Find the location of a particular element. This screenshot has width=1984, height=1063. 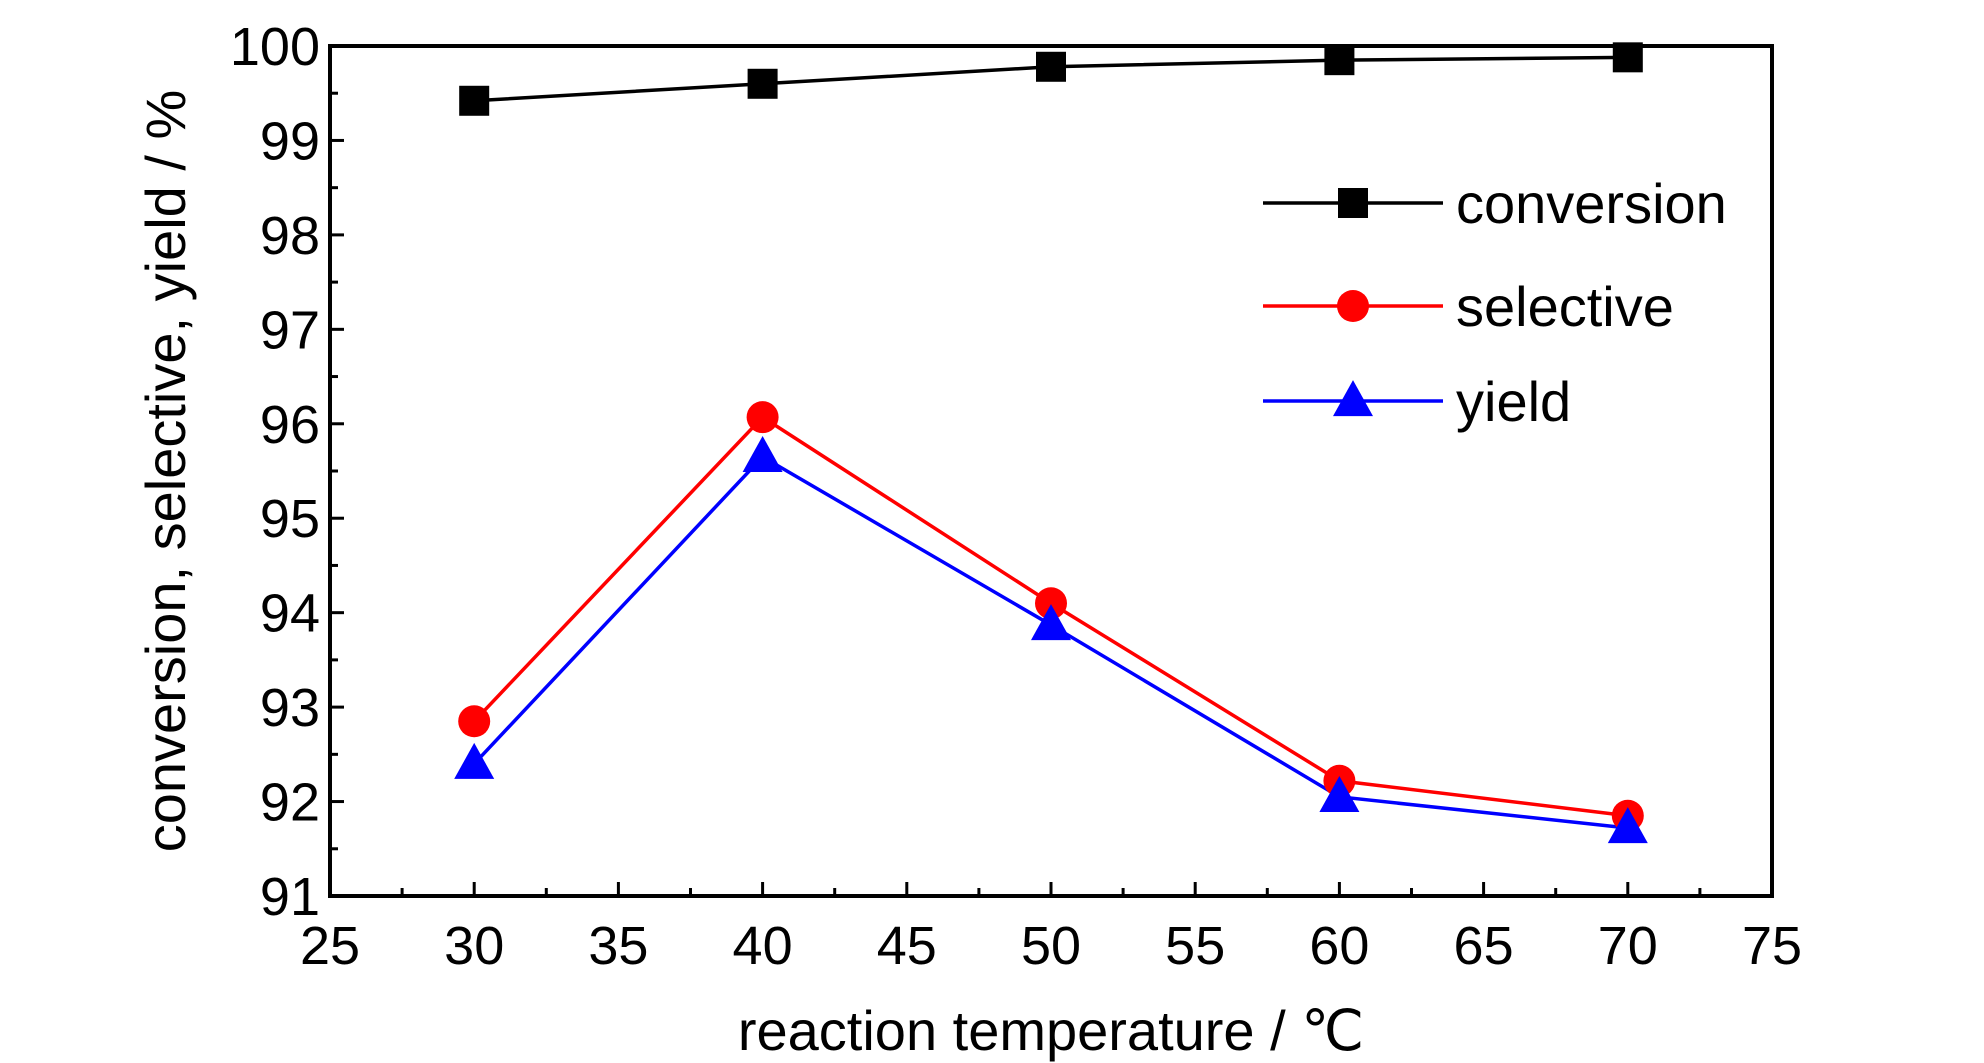

y-tick-label: 91 is located at coordinates (290, 897).